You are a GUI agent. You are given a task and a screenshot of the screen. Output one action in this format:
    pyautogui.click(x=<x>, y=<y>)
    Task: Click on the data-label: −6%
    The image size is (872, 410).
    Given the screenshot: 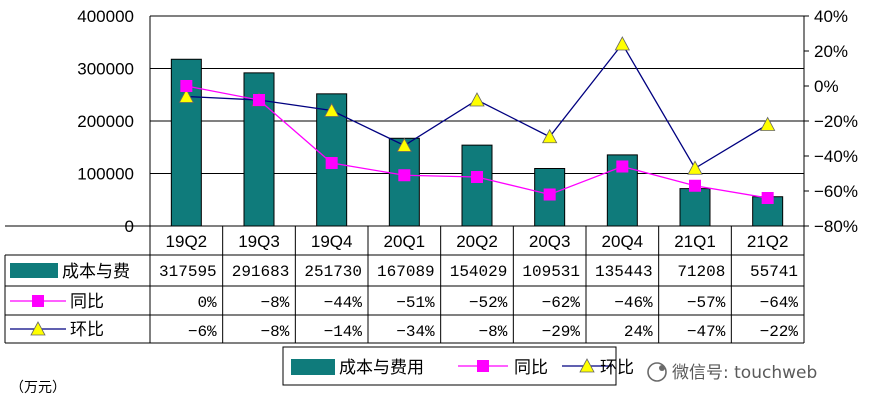 What is the action you would take?
    pyautogui.click(x=202, y=332)
    